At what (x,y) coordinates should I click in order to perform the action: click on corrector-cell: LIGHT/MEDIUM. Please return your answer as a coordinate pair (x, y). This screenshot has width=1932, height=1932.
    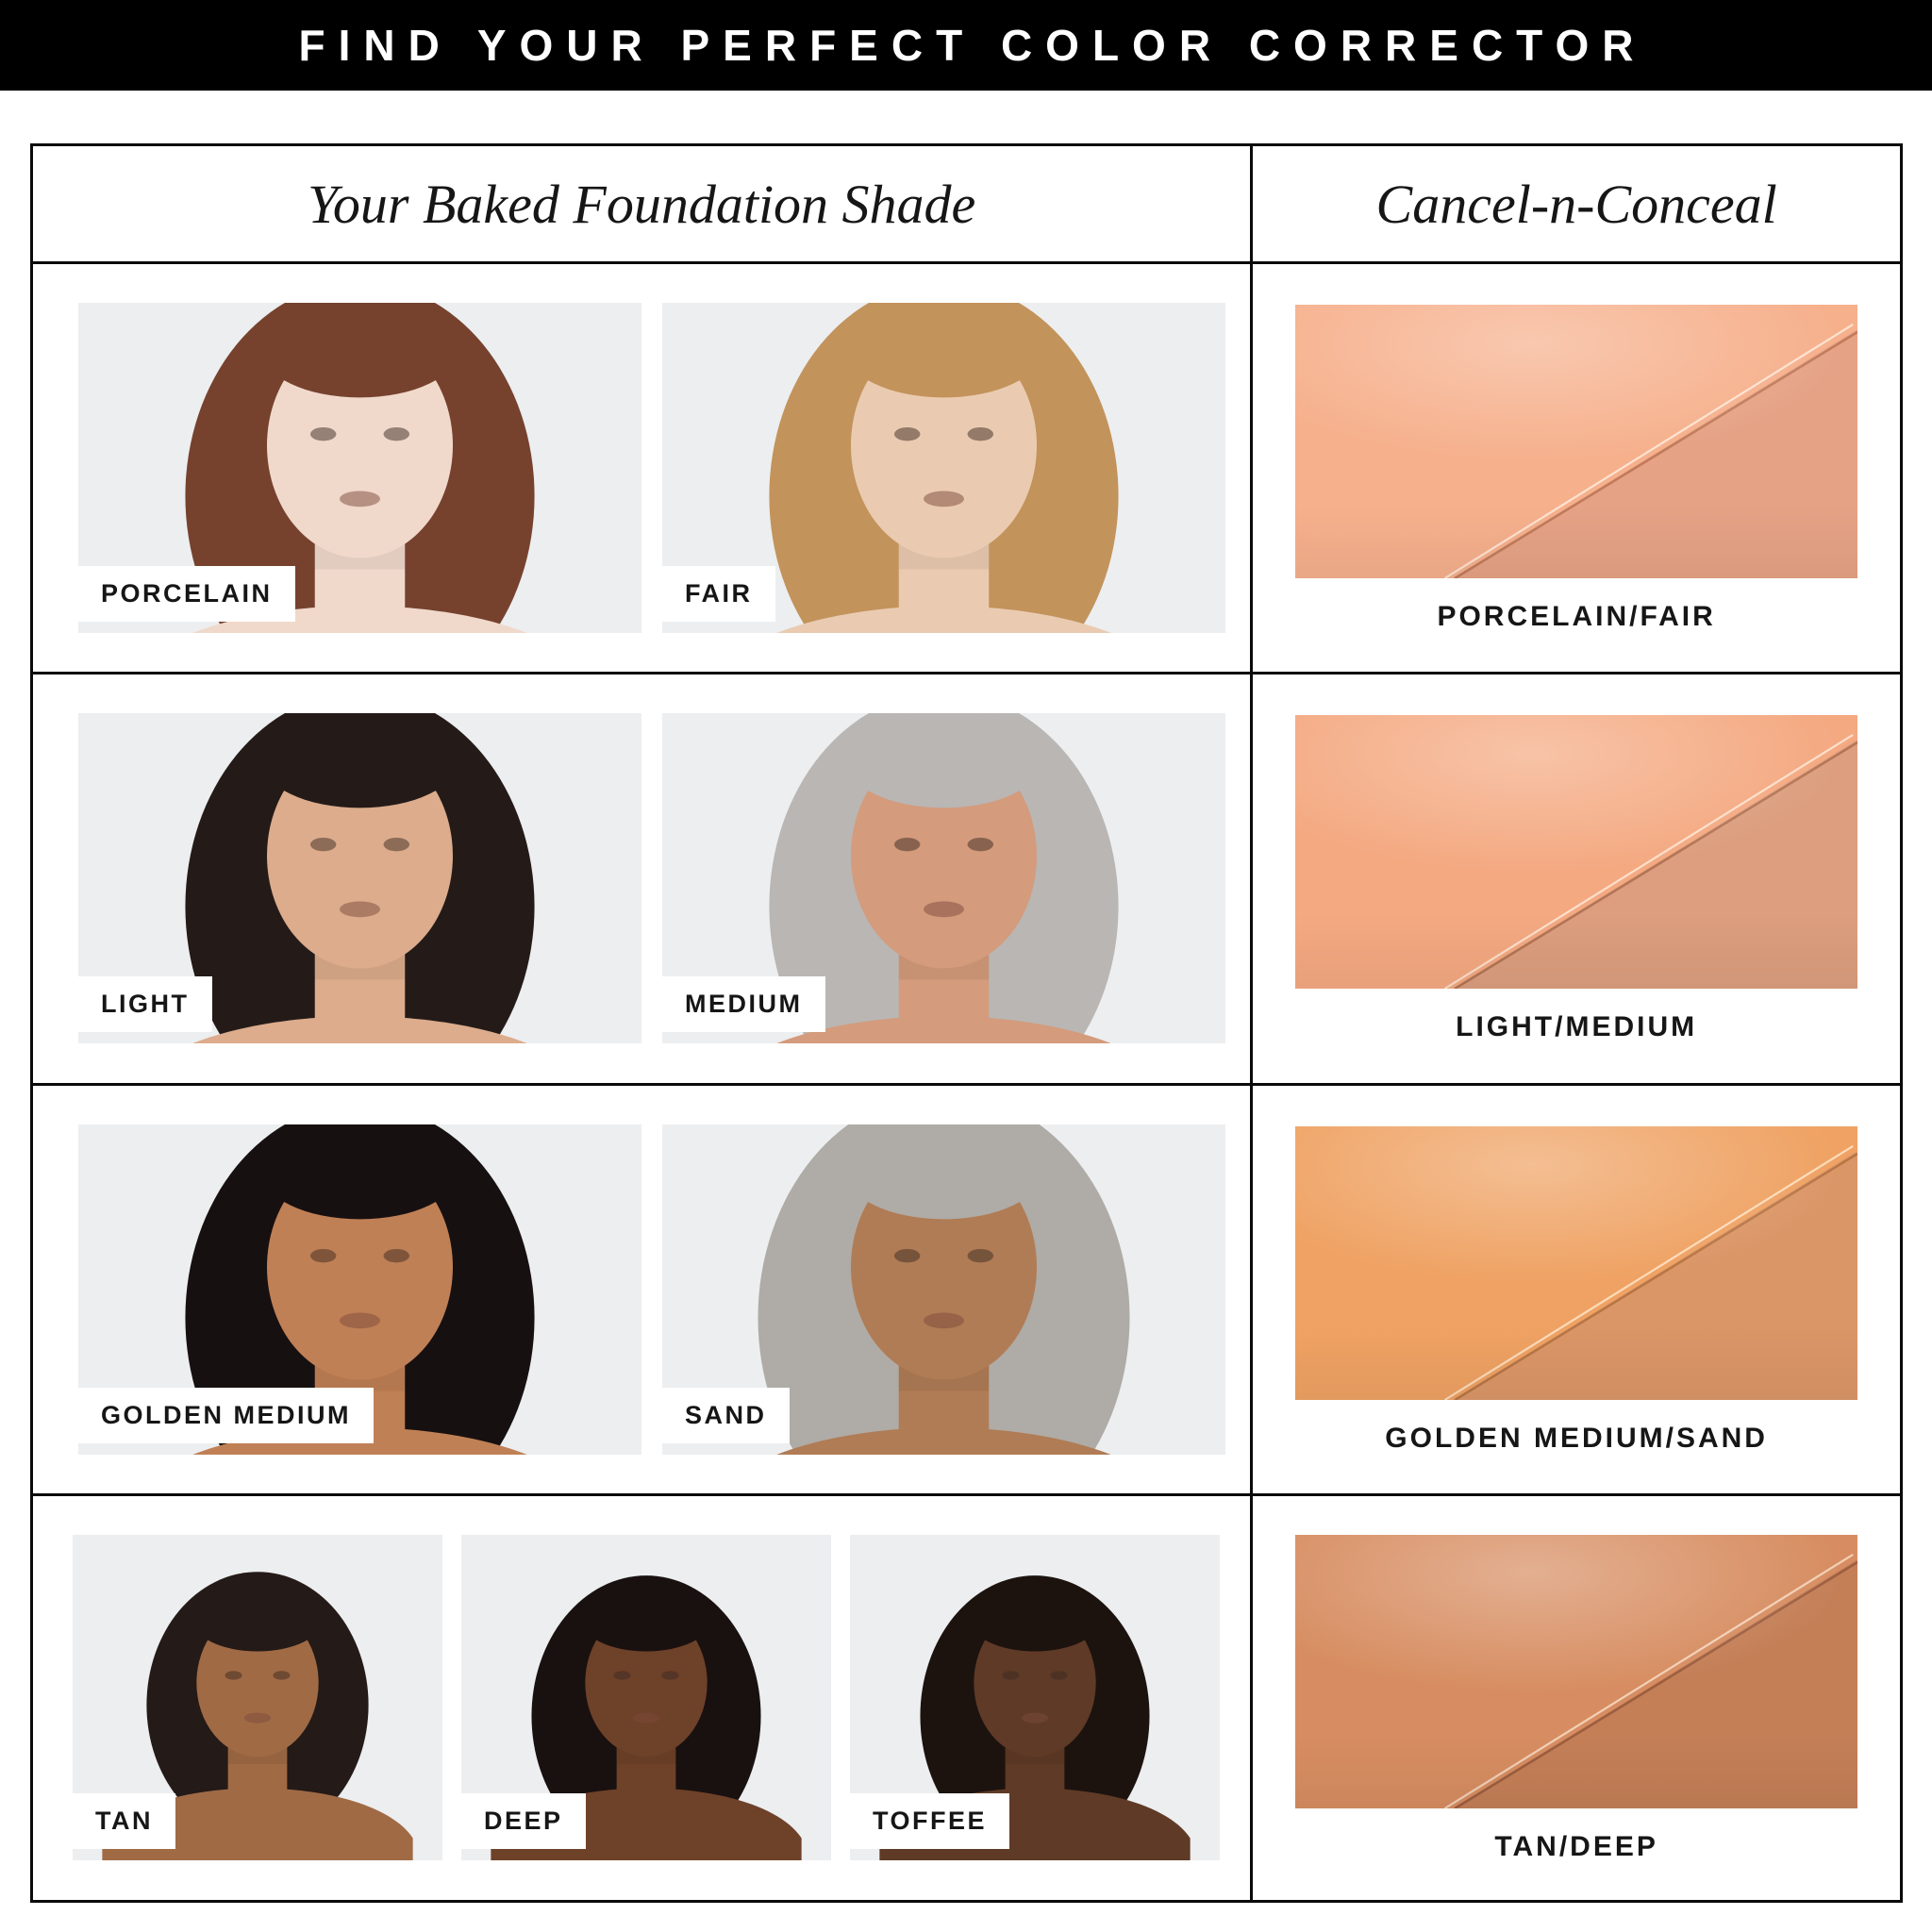
    Looking at the image, I should click on (1575, 879).